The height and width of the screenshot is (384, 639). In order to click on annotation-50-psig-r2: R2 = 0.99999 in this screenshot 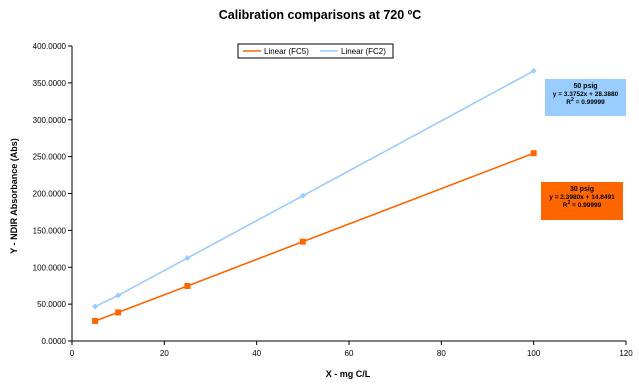, I will do `click(585, 101)`.